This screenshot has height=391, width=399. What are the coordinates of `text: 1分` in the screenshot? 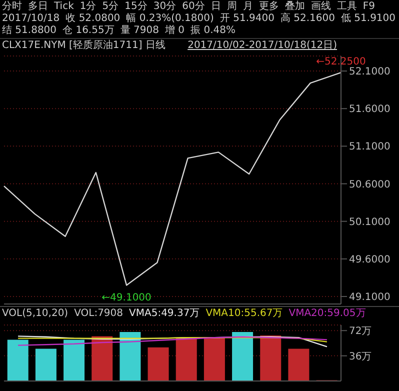 It's located at (88, 7).